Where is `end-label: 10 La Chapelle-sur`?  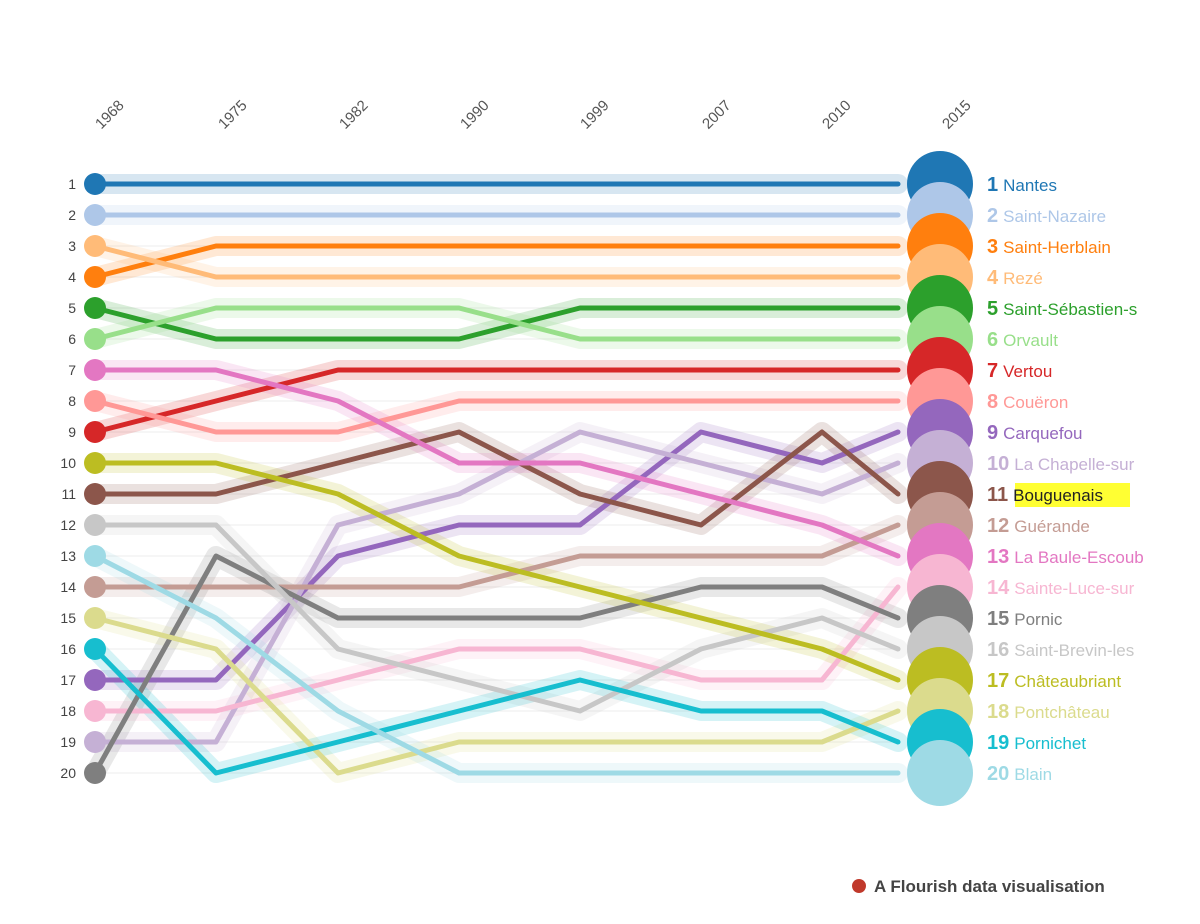
end-label: 10 La Chapelle-sur is located at coordinates (1061, 464).